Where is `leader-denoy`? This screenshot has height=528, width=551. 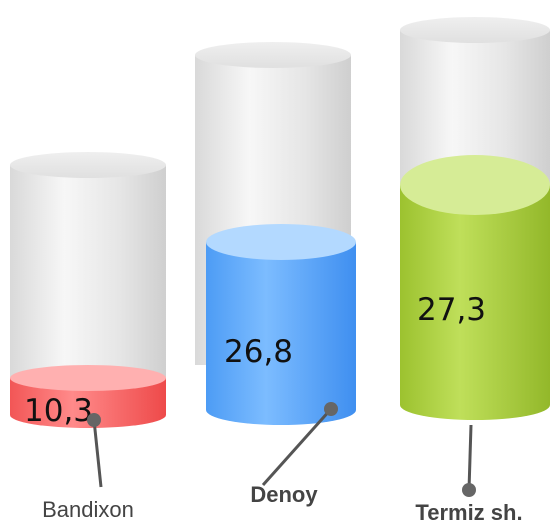
leader-denoy is located at coordinates (299, 444).